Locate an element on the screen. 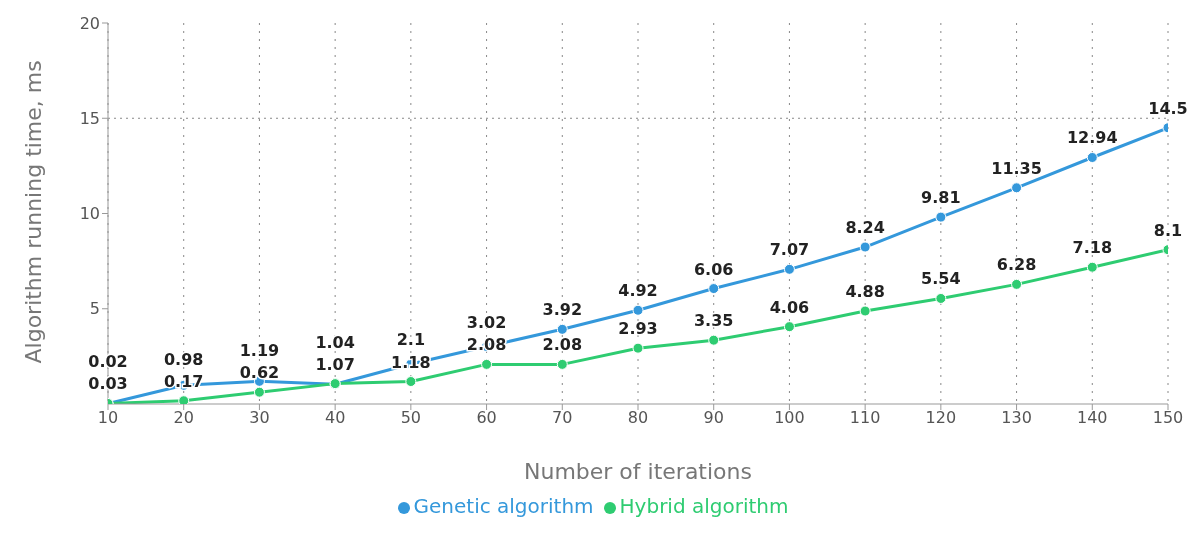 The image size is (1200, 533). data-label: 11.35 is located at coordinates (1016, 168).